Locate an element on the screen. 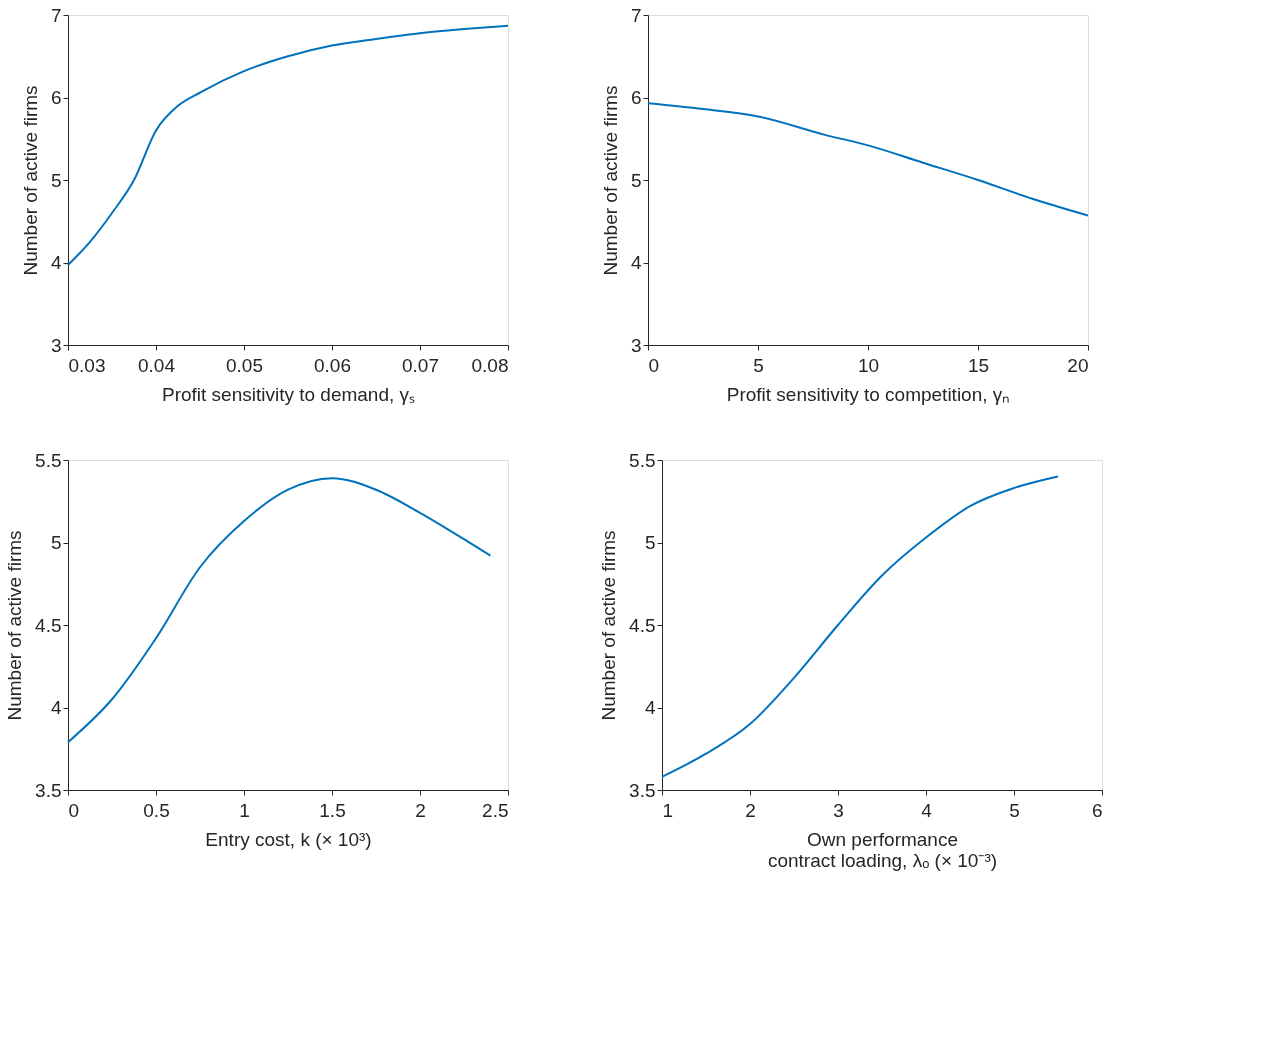 The height and width of the screenshot is (1049, 1266). x-tick-label: 0.05 is located at coordinates (244, 365).